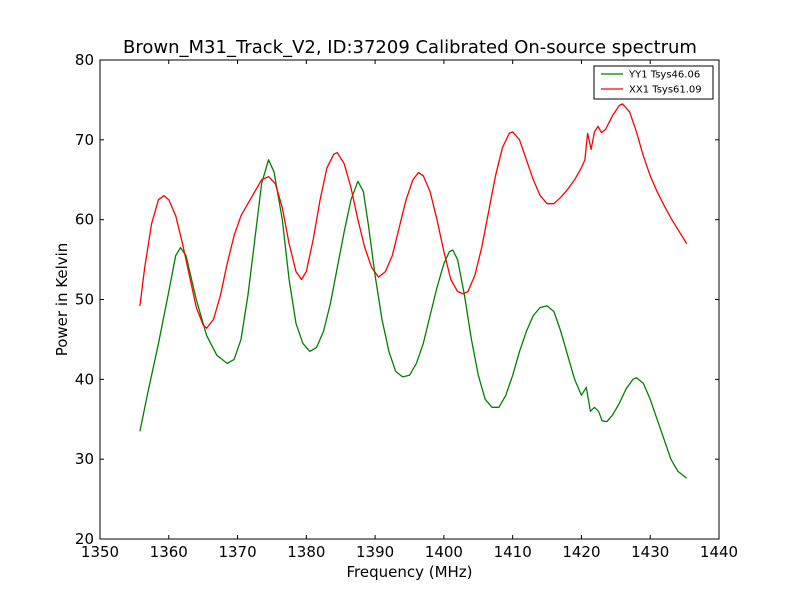  What do you see at coordinates (84, 300) in the screenshot?
I see `y-tick-label: 50` at bounding box center [84, 300].